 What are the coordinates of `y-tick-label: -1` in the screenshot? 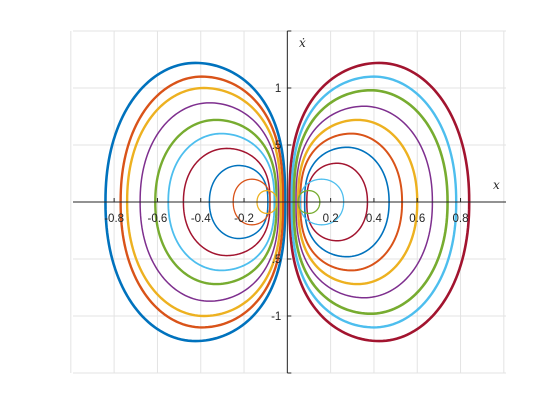 It's located at (276, 317).